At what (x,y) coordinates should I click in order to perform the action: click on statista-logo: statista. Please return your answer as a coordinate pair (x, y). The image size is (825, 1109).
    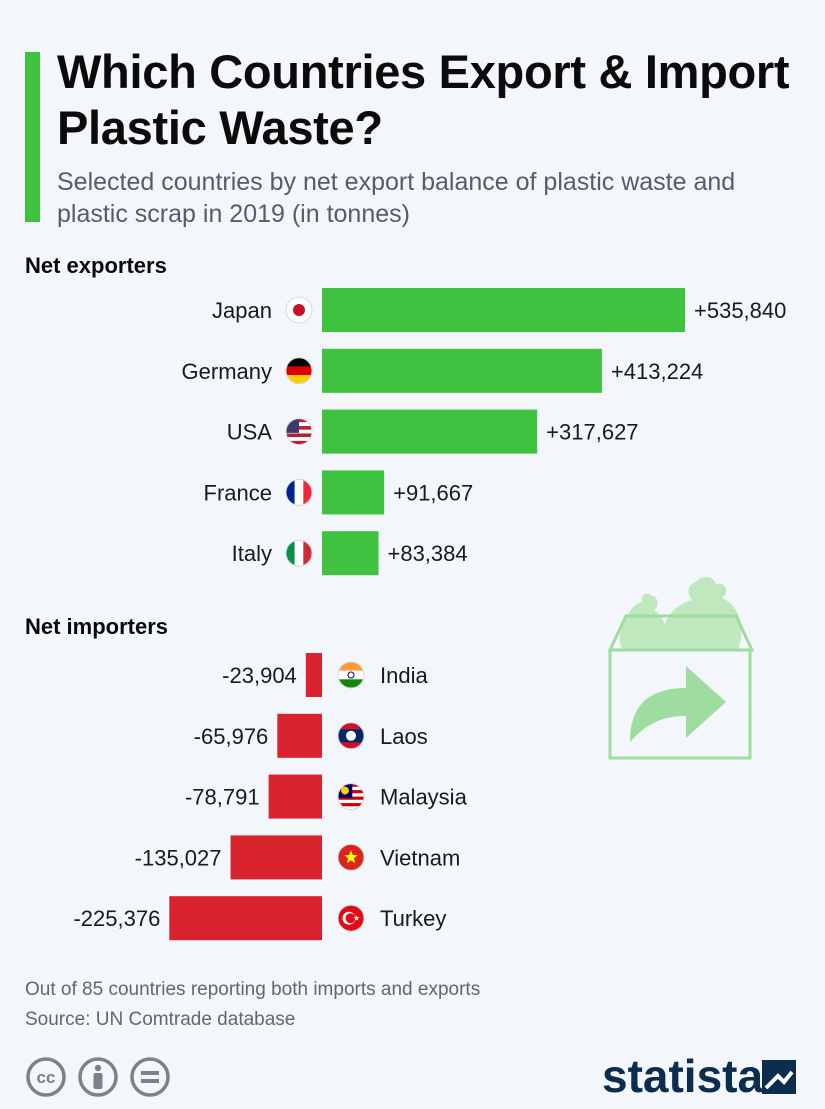
    Looking at the image, I should click on (702, 1077).